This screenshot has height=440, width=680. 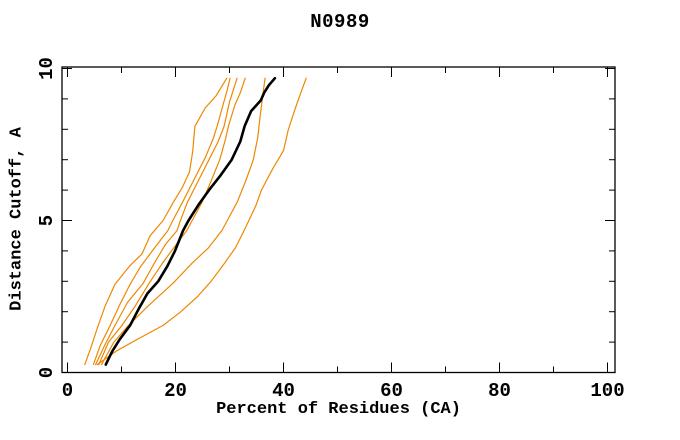 I want to click on y-axis-label: Distance Cutoff, A, so click(x=17, y=219).